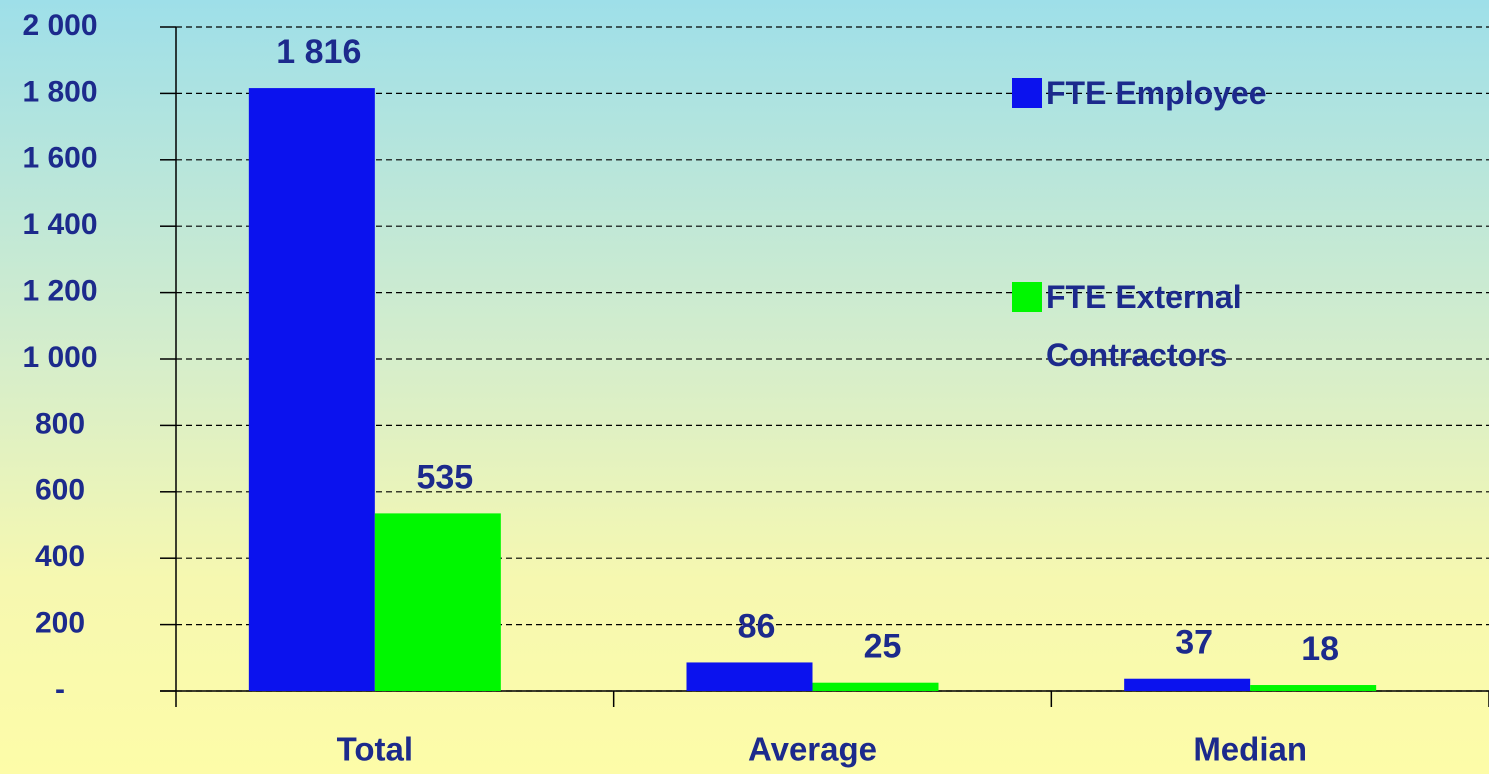 The width and height of the screenshot is (1489, 774). What do you see at coordinates (812, 749) in the screenshot?
I see `x-tick-label: Average` at bounding box center [812, 749].